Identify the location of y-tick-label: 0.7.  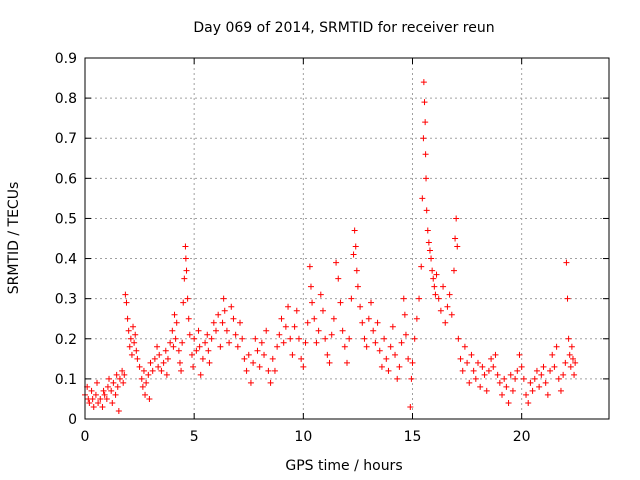
(66, 139).